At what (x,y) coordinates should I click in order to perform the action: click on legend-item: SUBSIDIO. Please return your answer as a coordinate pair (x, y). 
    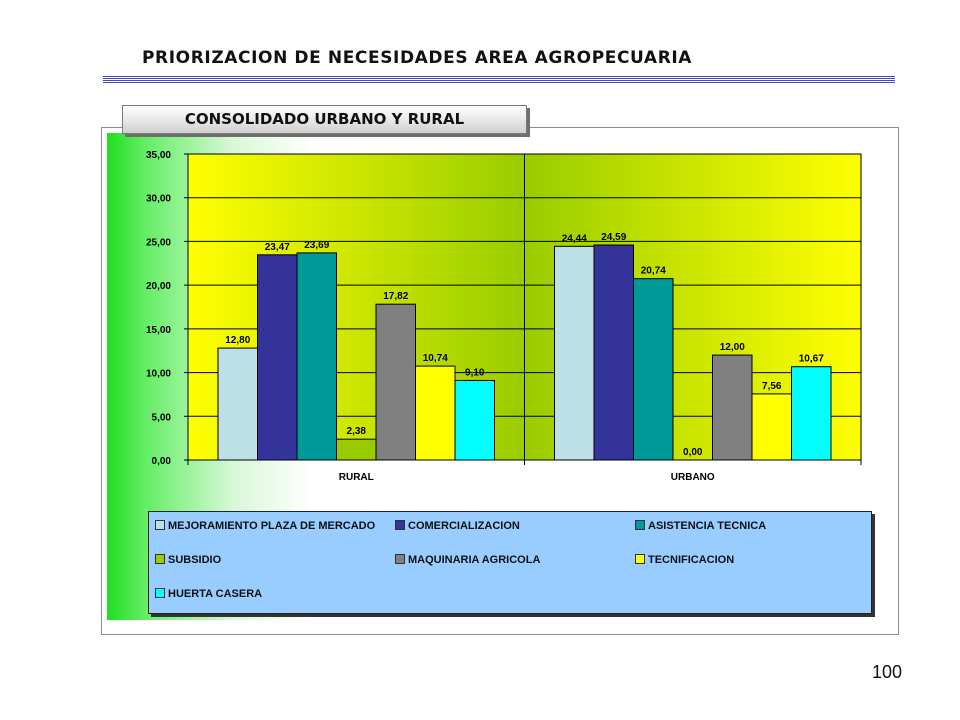
    Looking at the image, I should click on (188, 560).